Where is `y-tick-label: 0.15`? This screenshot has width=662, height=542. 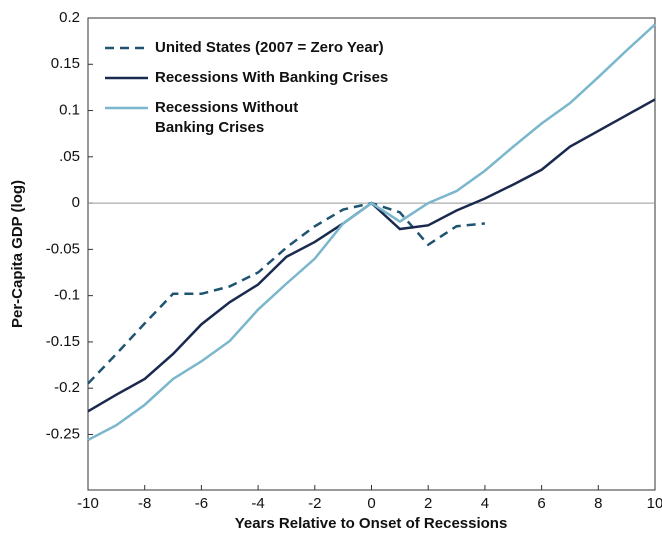
y-tick-label: 0.15 is located at coordinates (65, 63).